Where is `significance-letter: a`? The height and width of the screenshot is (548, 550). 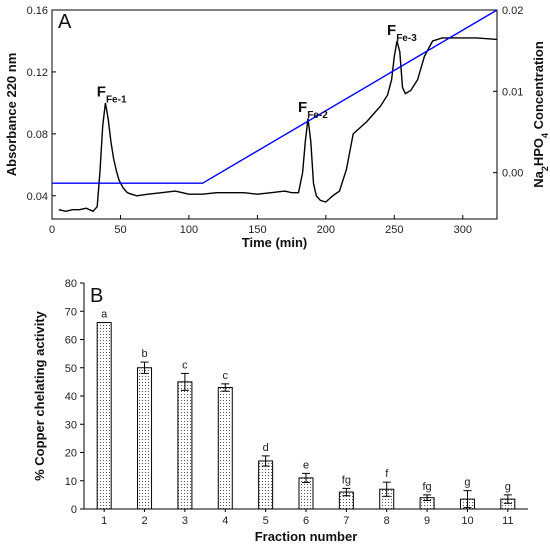
significance-letter: a is located at coordinates (104, 315).